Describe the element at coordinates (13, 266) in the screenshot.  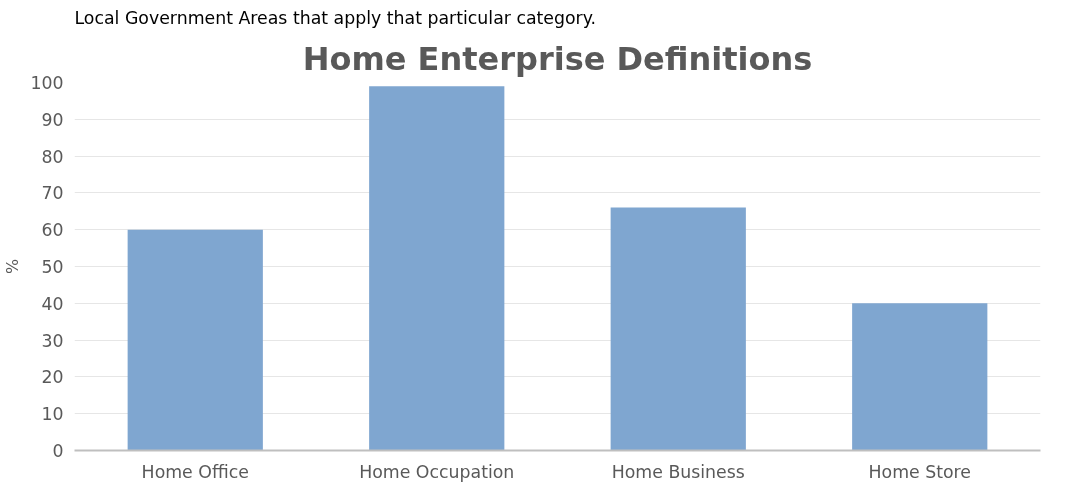
I see `y-axis-title: %` at that location.